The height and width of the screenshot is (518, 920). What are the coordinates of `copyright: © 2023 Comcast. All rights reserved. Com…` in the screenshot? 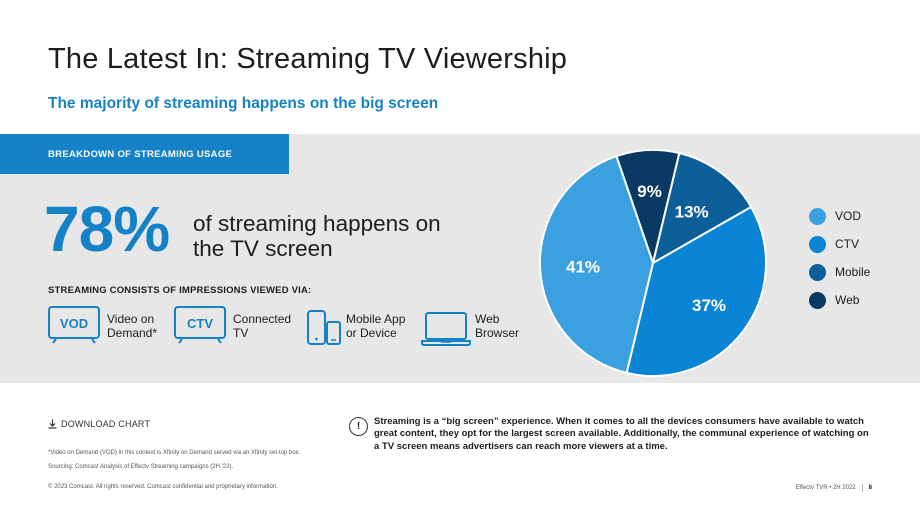 It's located at (163, 487).